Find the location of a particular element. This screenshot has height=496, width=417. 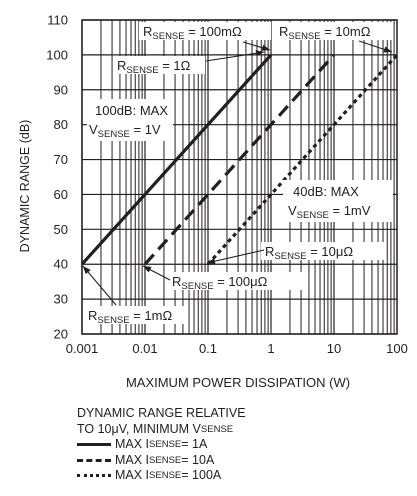

arrow-r10u is located at coordinates (235, 256).